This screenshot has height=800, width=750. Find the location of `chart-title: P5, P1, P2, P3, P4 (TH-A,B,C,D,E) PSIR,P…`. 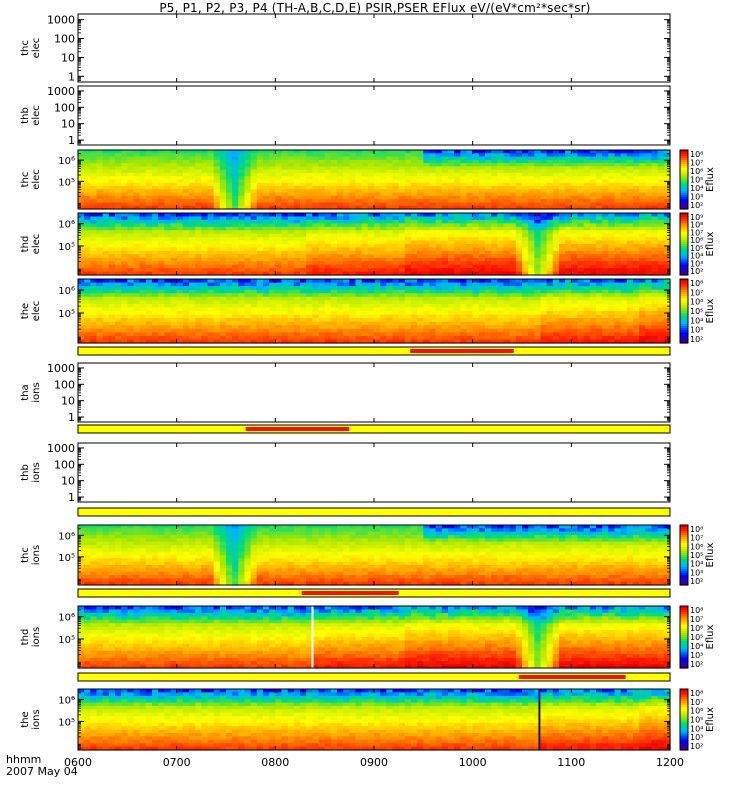

chart-title: P5, P1, P2, P3, P4 (TH-A,B,C,D,E) PSIR,P… is located at coordinates (375, 8).